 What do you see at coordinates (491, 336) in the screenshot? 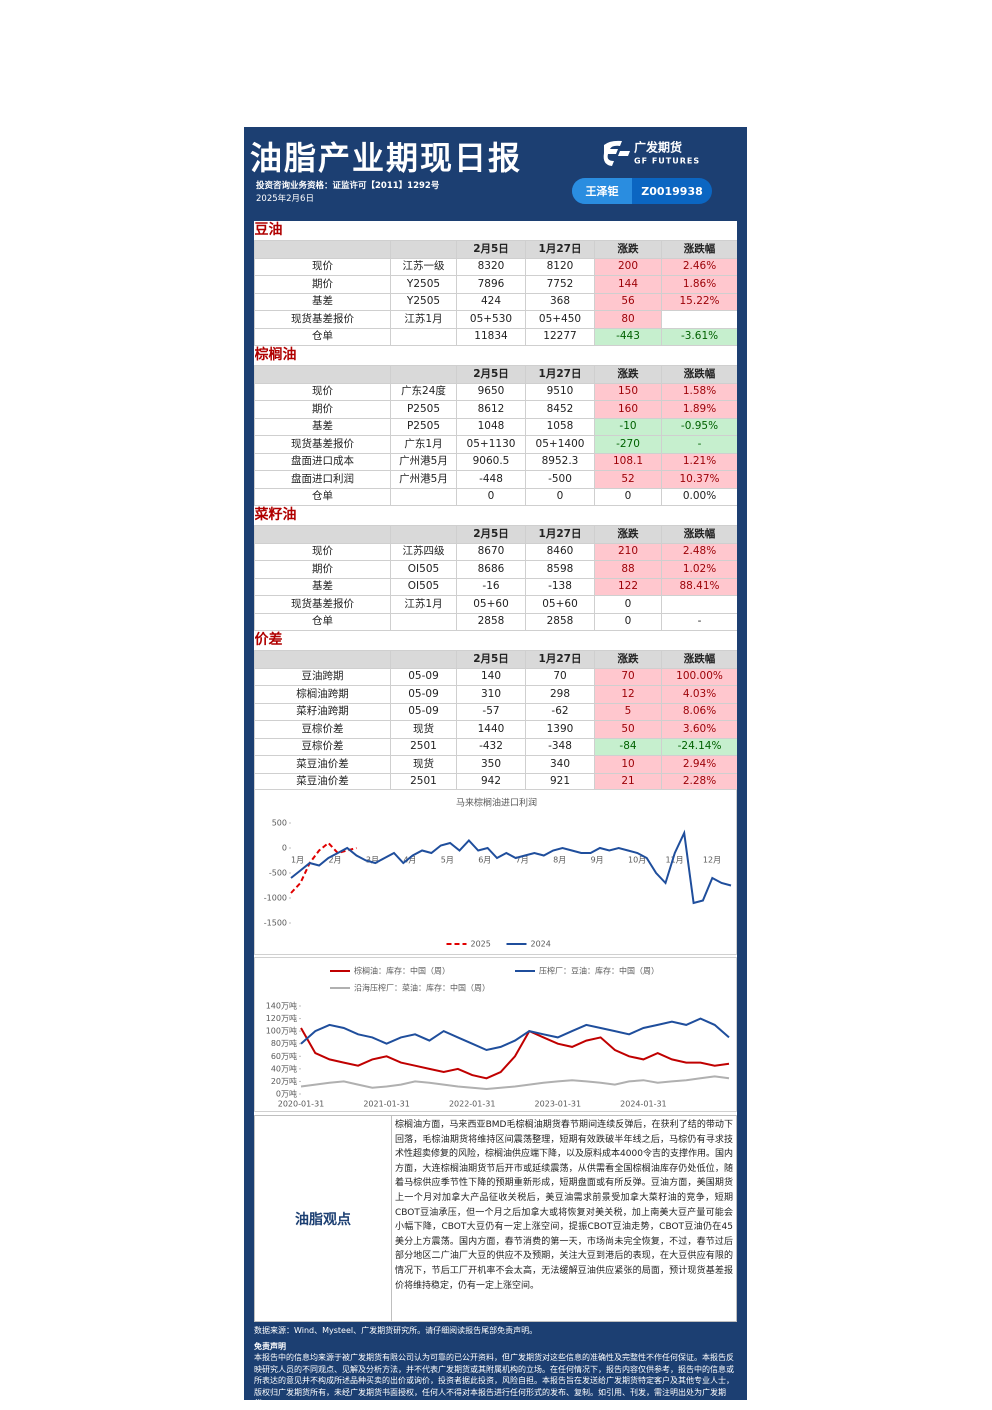
I see `cell: 11834` at bounding box center [491, 336].